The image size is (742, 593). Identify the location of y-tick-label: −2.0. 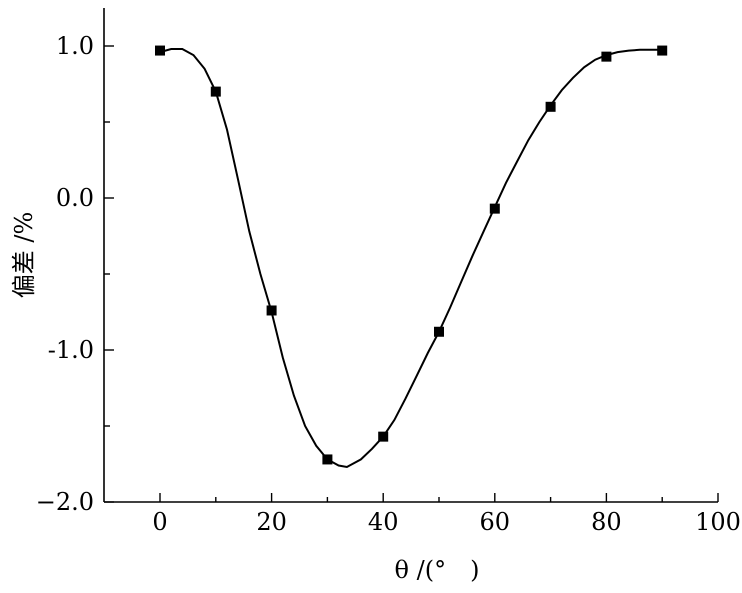
(65, 502).